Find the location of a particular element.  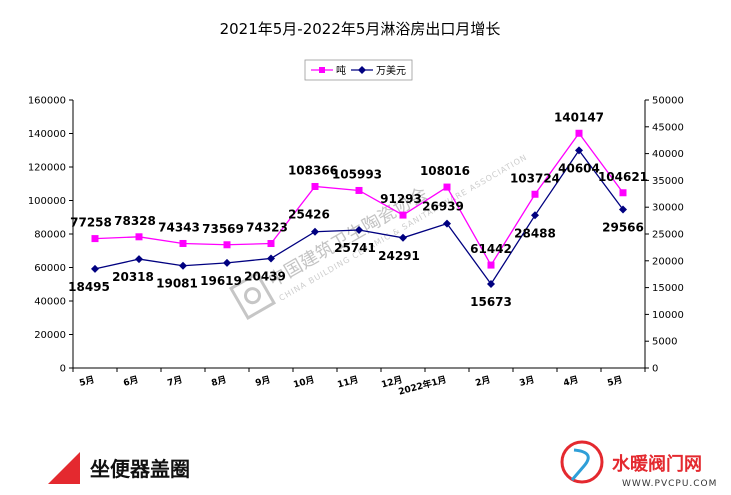

data-label-usd: 20318 is located at coordinates (133, 277).